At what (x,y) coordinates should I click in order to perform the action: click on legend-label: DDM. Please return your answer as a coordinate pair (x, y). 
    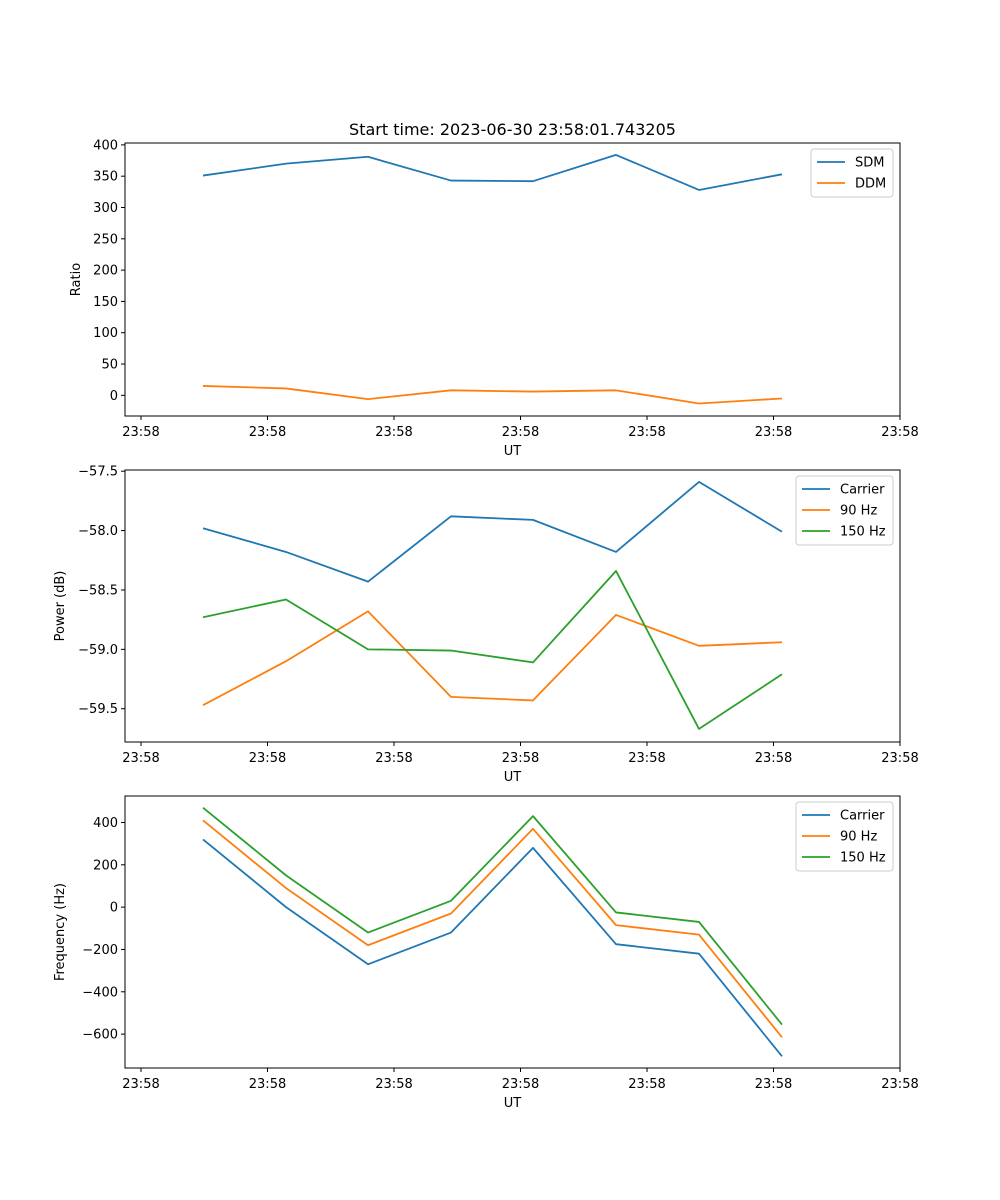
    Looking at the image, I should click on (870, 184).